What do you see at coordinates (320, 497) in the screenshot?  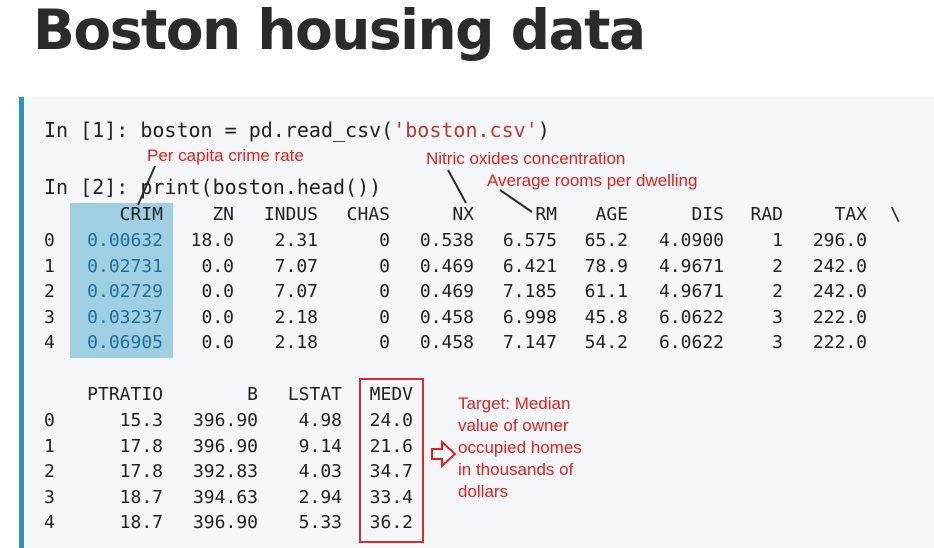 I see `table-cell: 2.94` at bounding box center [320, 497].